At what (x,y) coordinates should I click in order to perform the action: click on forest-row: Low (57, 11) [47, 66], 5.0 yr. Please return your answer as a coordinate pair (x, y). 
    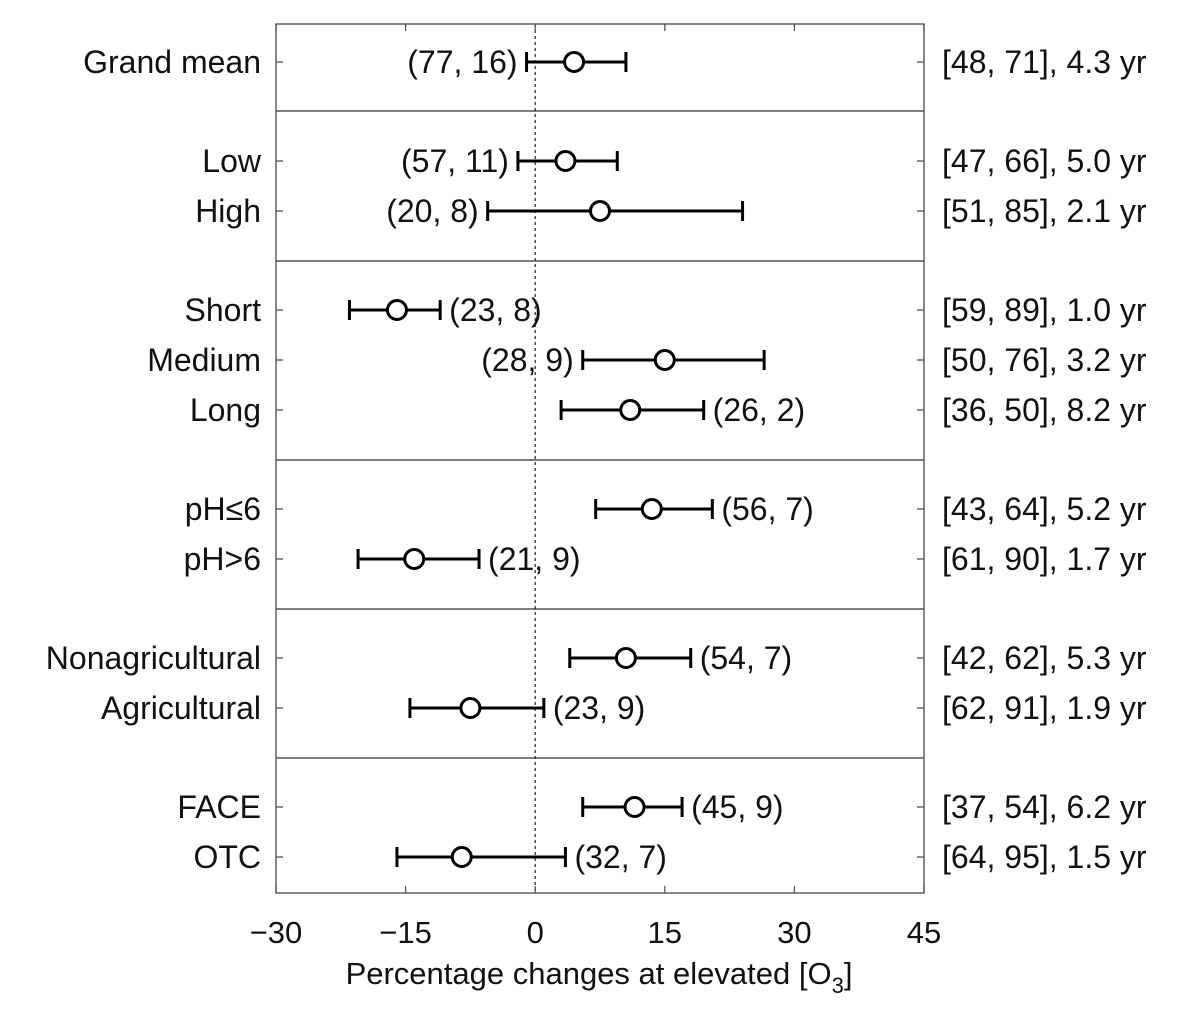
    Looking at the image, I should click on (674, 161).